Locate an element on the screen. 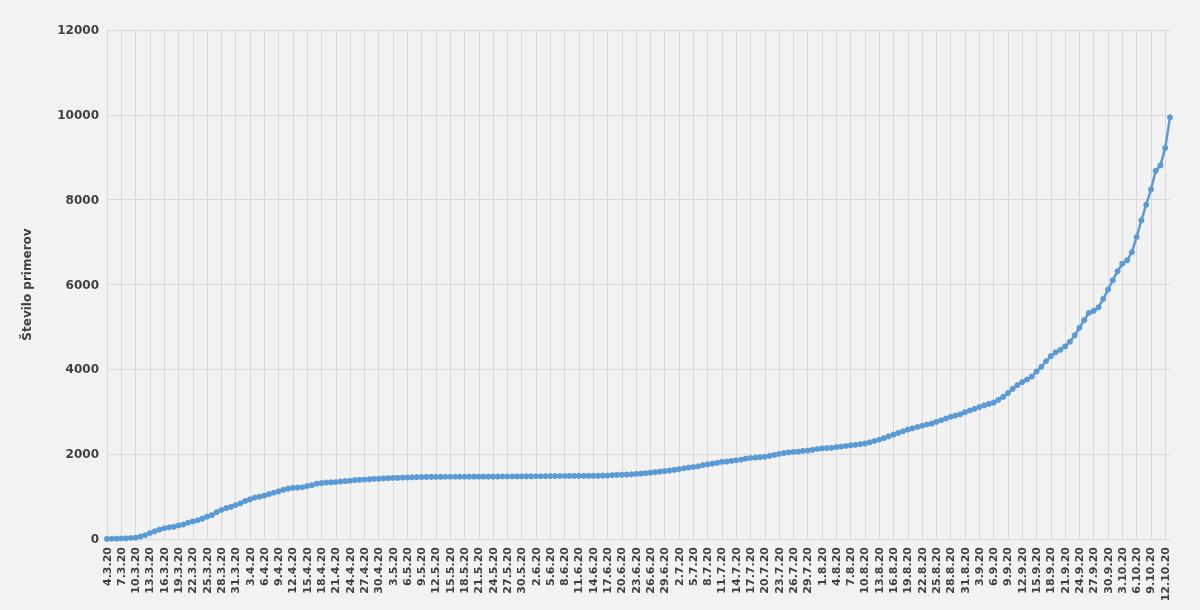  x-tick-label: 27.9.20 is located at coordinates (1094, 570).